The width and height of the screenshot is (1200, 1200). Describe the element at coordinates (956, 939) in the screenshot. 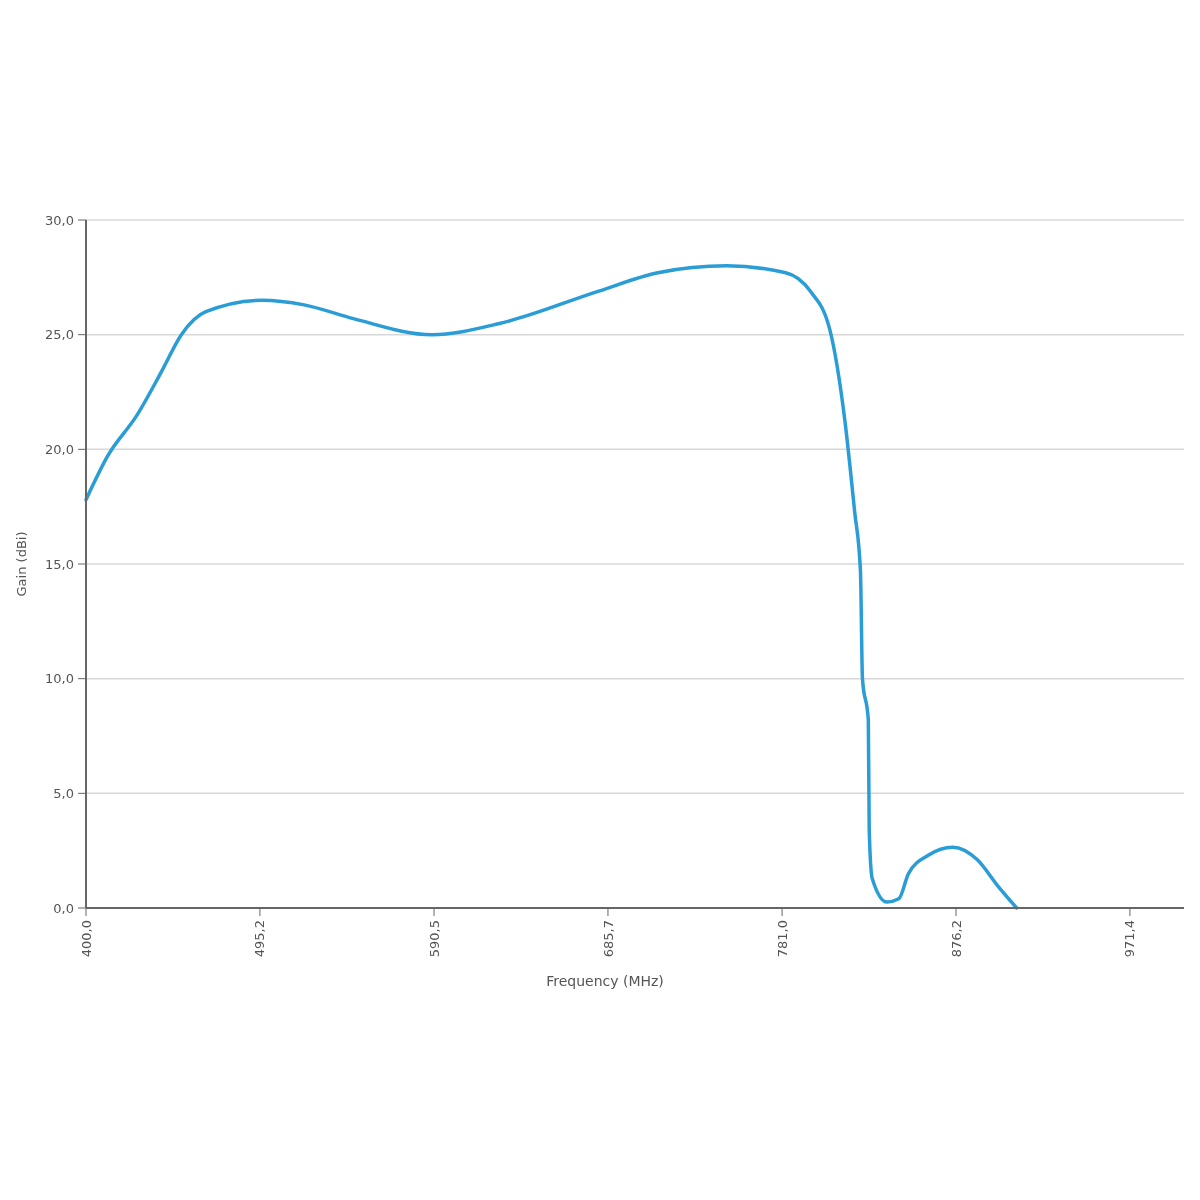

I see `x-tick-label: 876,2` at that location.